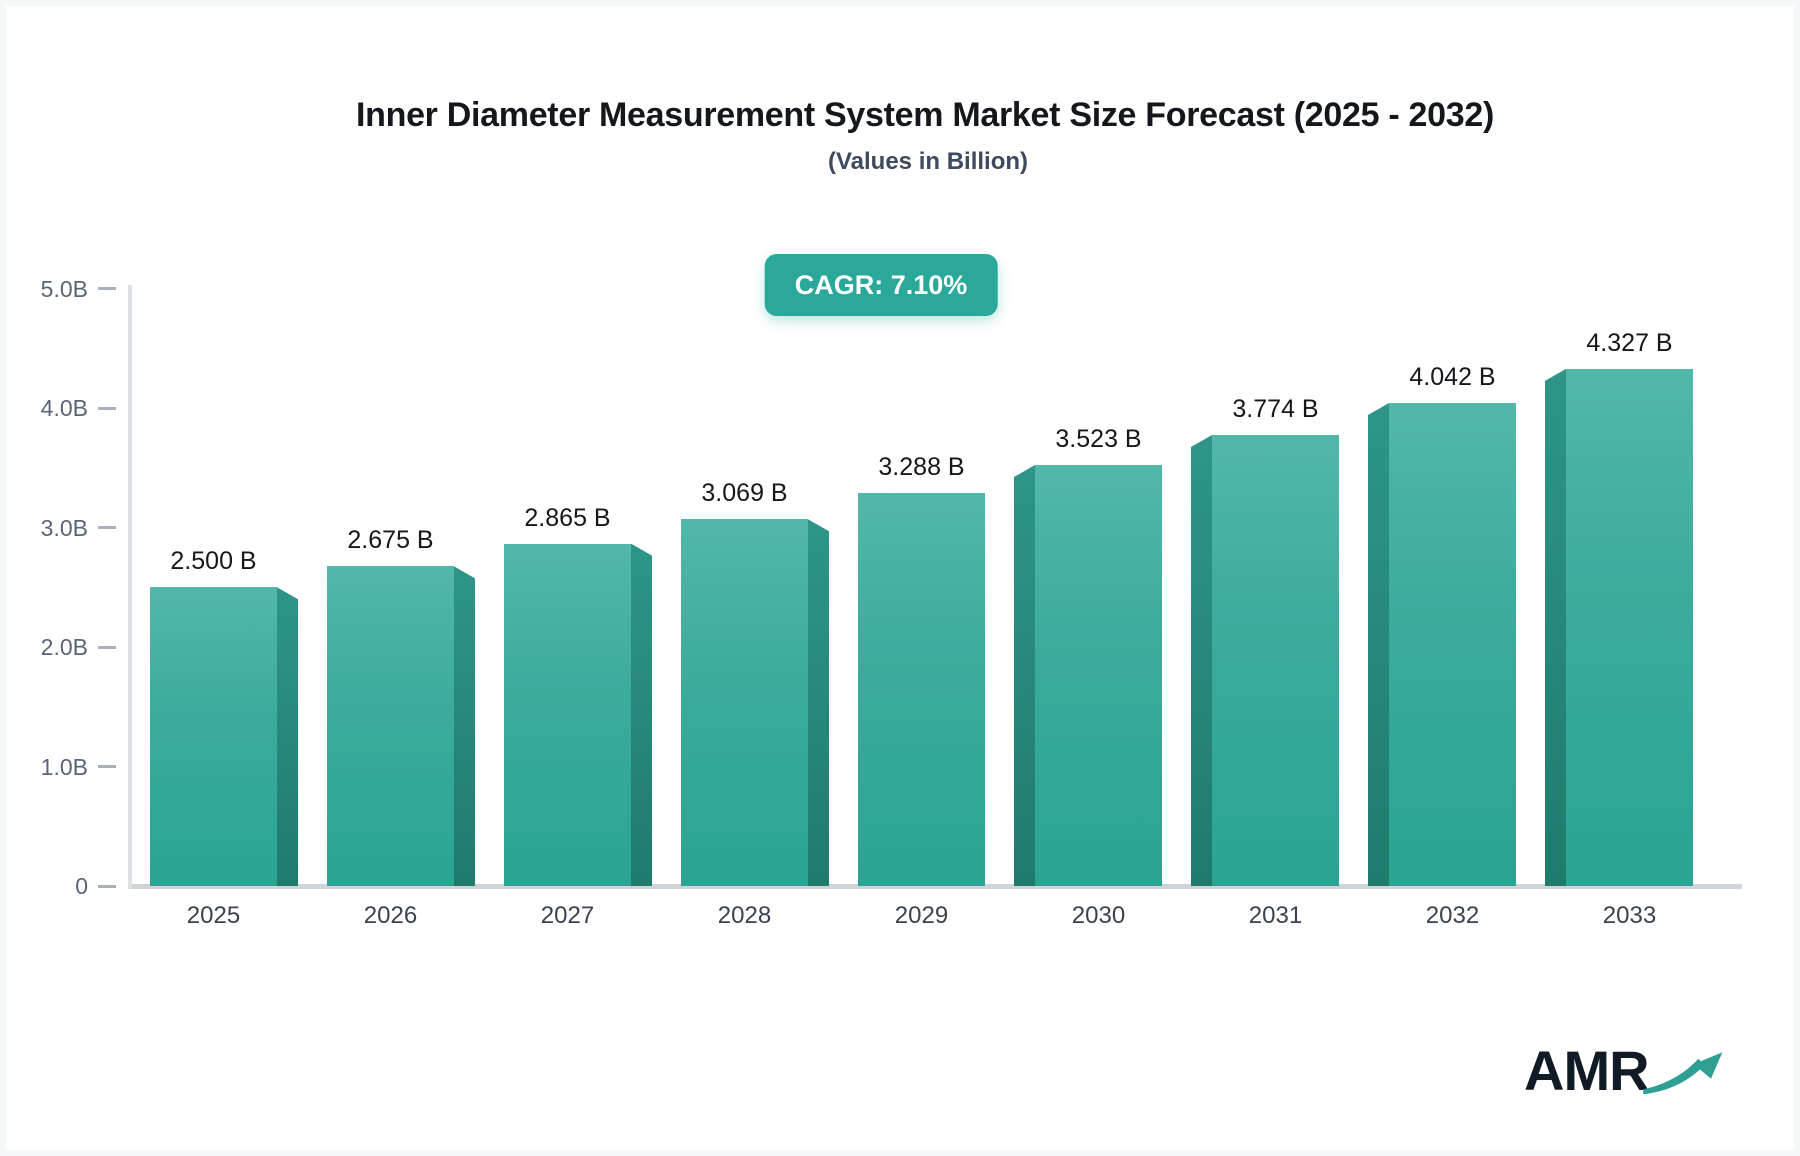 The image size is (1800, 1156). Describe the element at coordinates (935, 886) in the screenshot. I see `x-axis-line` at that location.